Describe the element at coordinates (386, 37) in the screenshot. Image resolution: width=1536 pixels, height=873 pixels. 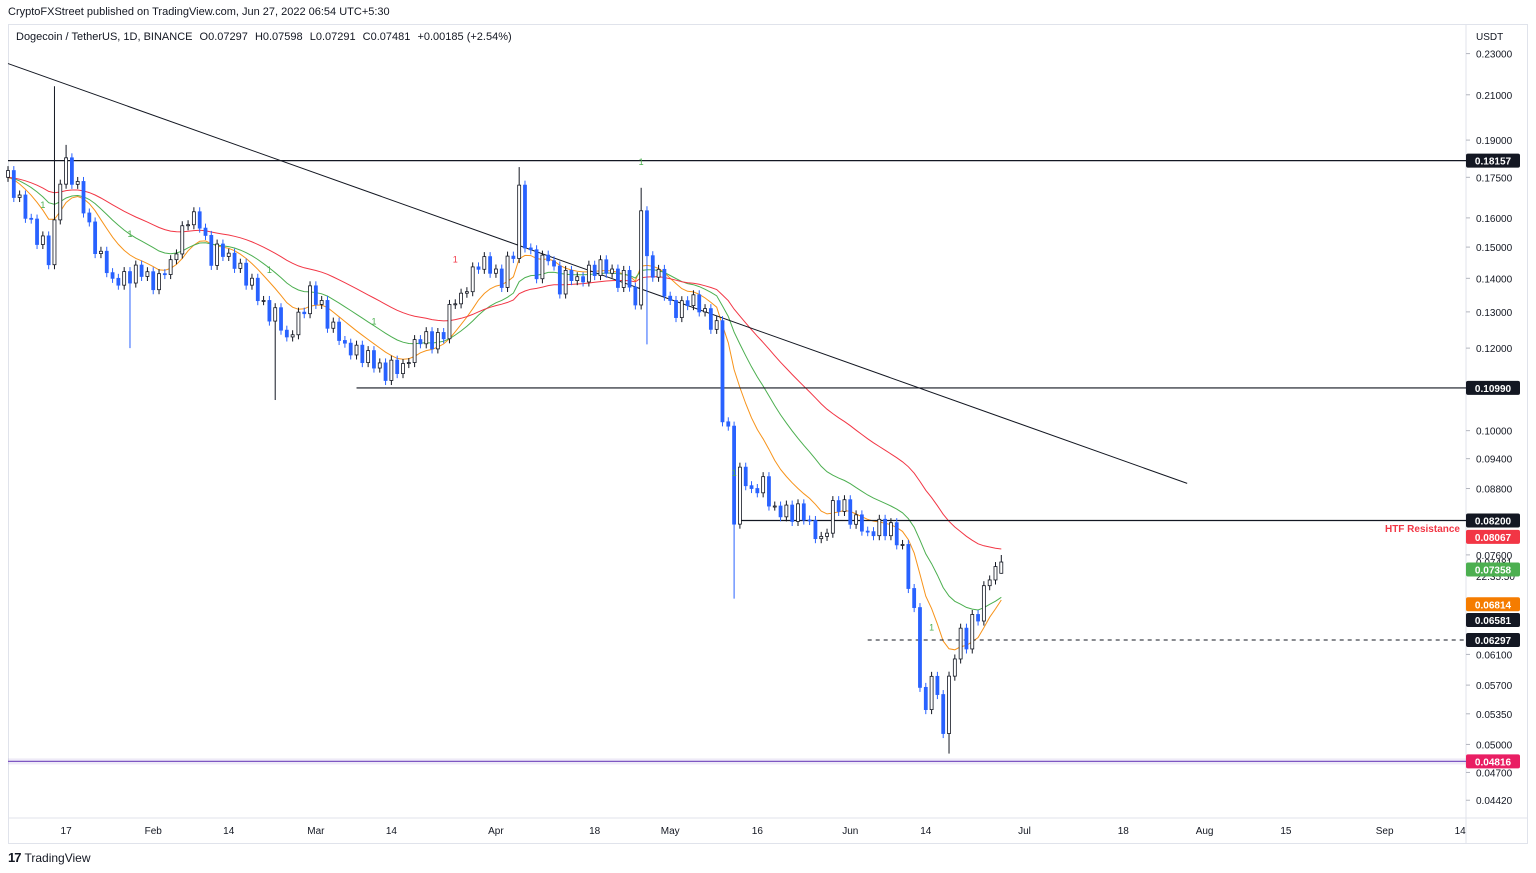
I see `legend-close: C0.07481` at that location.